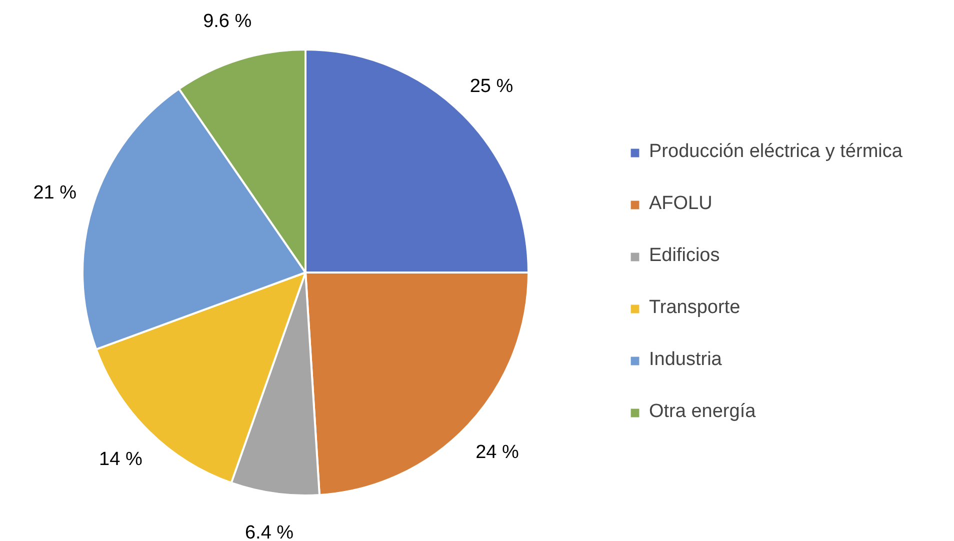 Image resolution: width=954 pixels, height=541 pixels. Describe the element at coordinates (685, 360) in the screenshot. I see `legend-label: Industria` at that location.